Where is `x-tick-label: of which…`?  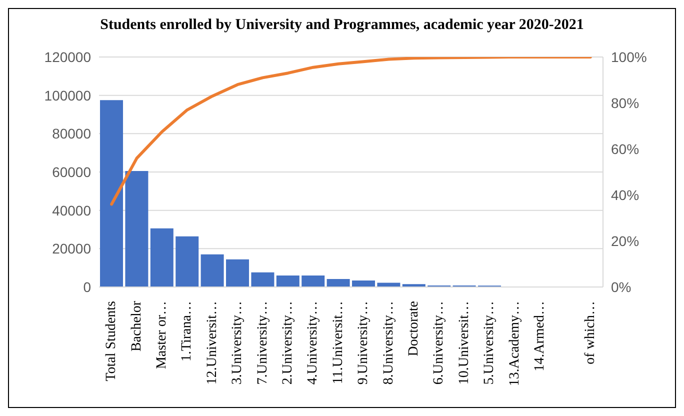
x-tick-label: of which… is located at coordinates (590, 332).